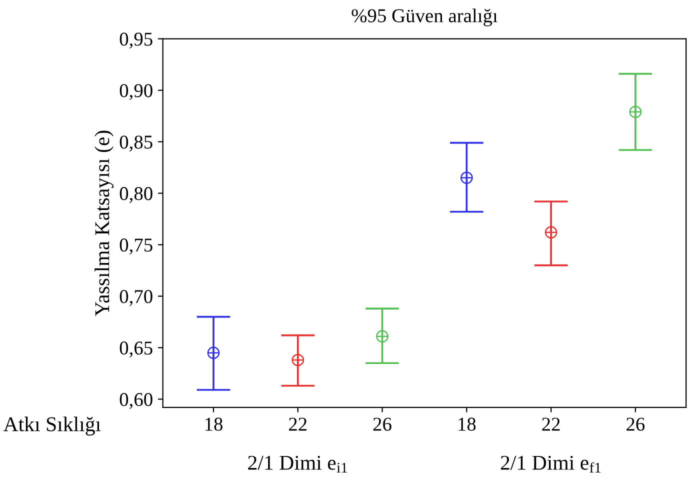  Describe the element at coordinates (136, 92) in the screenshot. I see `y-tick-label: 0,90` at that location.